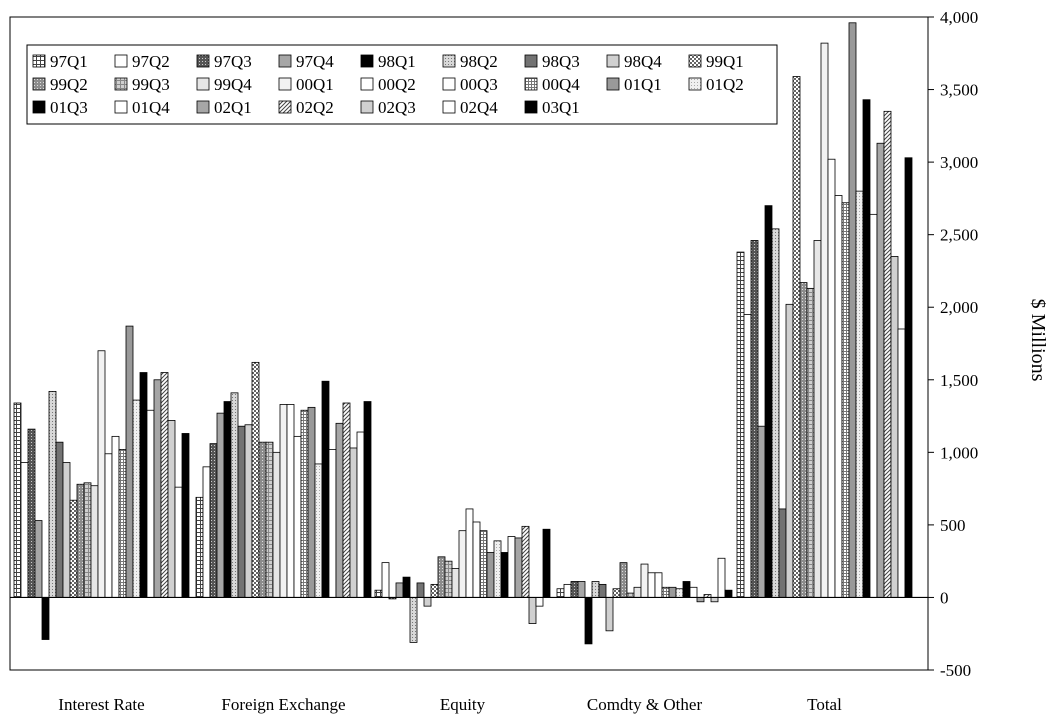 The image size is (1046, 721). I want to click on legend-label-97Q3: 97Q3, so click(233, 61).